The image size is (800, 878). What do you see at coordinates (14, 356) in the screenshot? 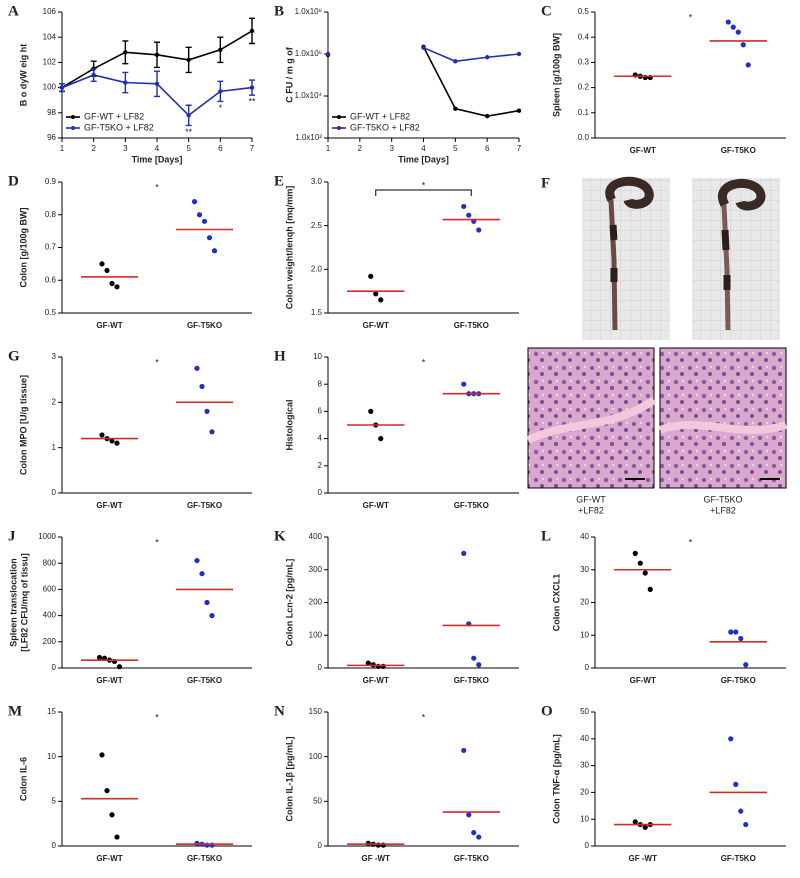
I see `panel-letter: G` at bounding box center [14, 356].